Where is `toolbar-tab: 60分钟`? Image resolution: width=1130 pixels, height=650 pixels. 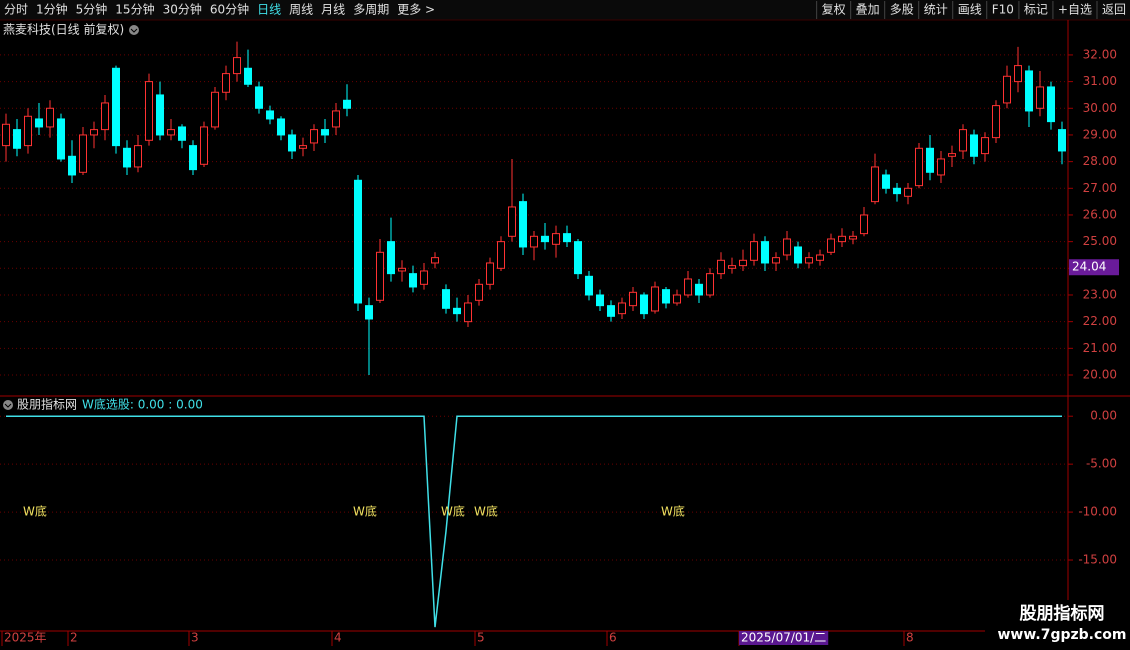 toolbar-tab: 60分钟 is located at coordinates (229, 9).